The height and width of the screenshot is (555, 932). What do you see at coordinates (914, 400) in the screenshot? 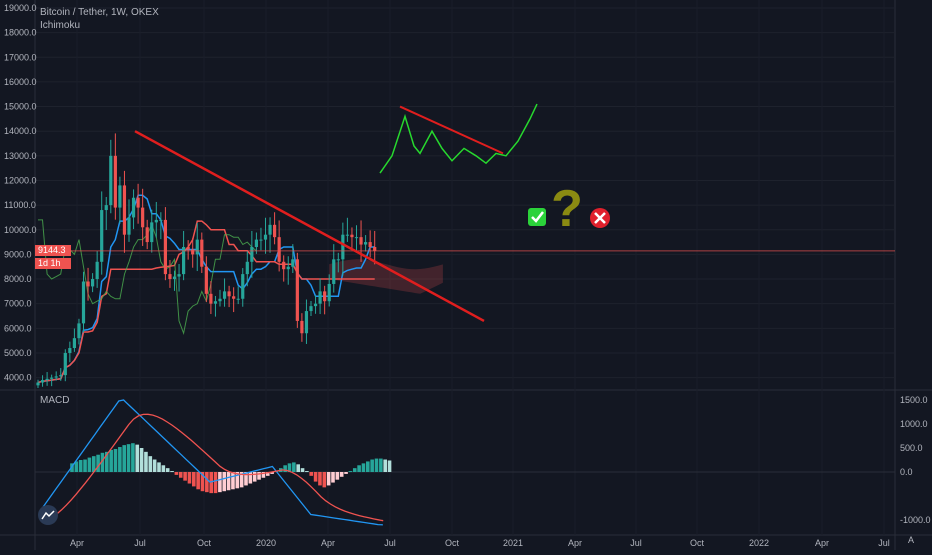
I see `macd-tick-label: 1500.0` at bounding box center [914, 400].